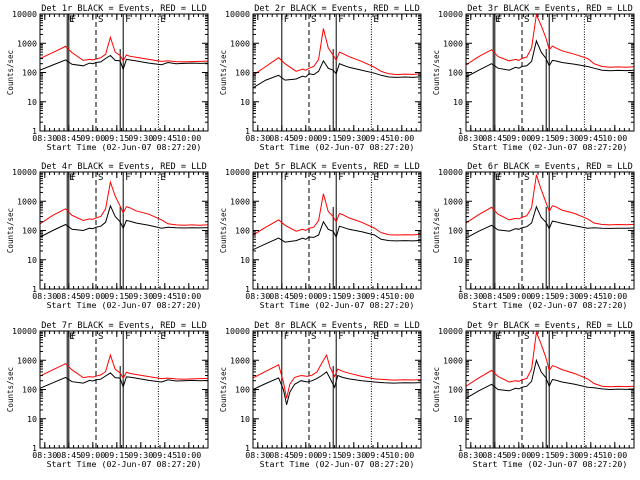 Image resolution: width=640 pixels, height=480 pixels. Describe the element at coordinates (550, 326) in the screenshot. I see `chart-title: Det 9r BLACK = Events, RED = LLD` at that location.